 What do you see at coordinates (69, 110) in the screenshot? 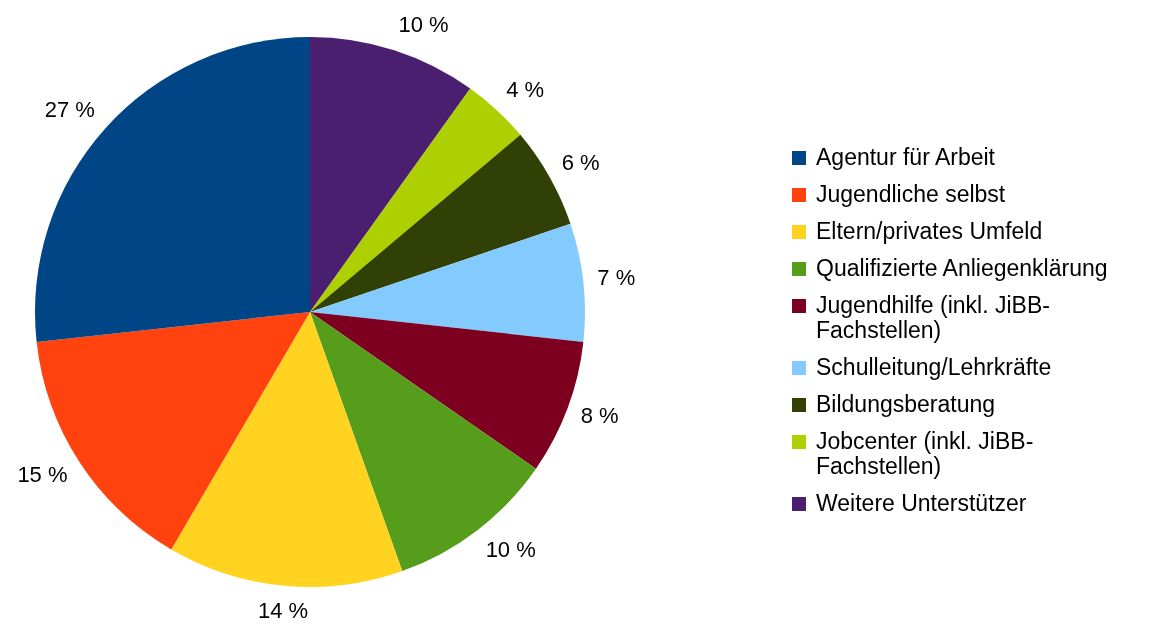
I see `data-label: 27 %` at bounding box center [69, 110].